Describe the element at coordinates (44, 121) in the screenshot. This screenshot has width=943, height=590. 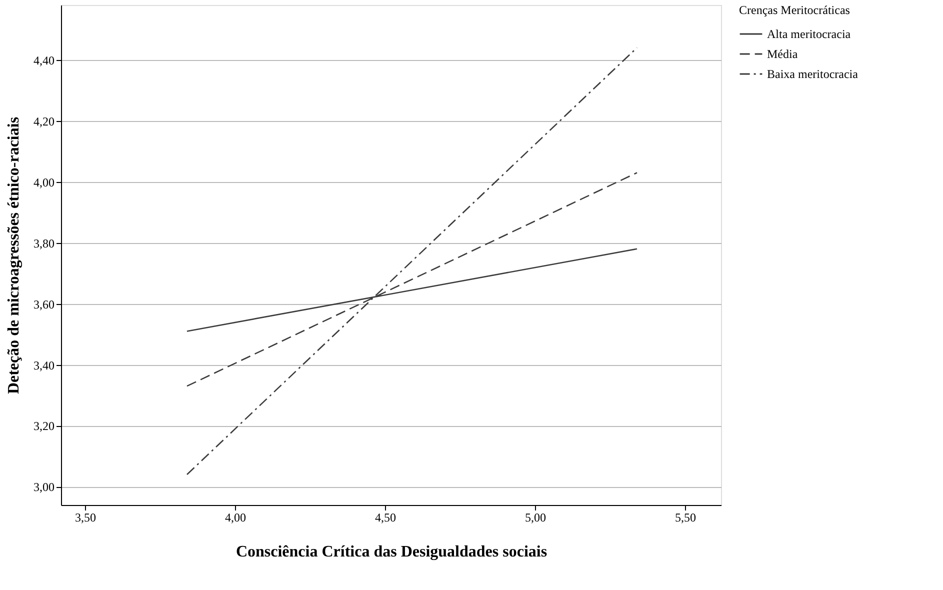
I see `y-tick-label: 4,20` at that location.